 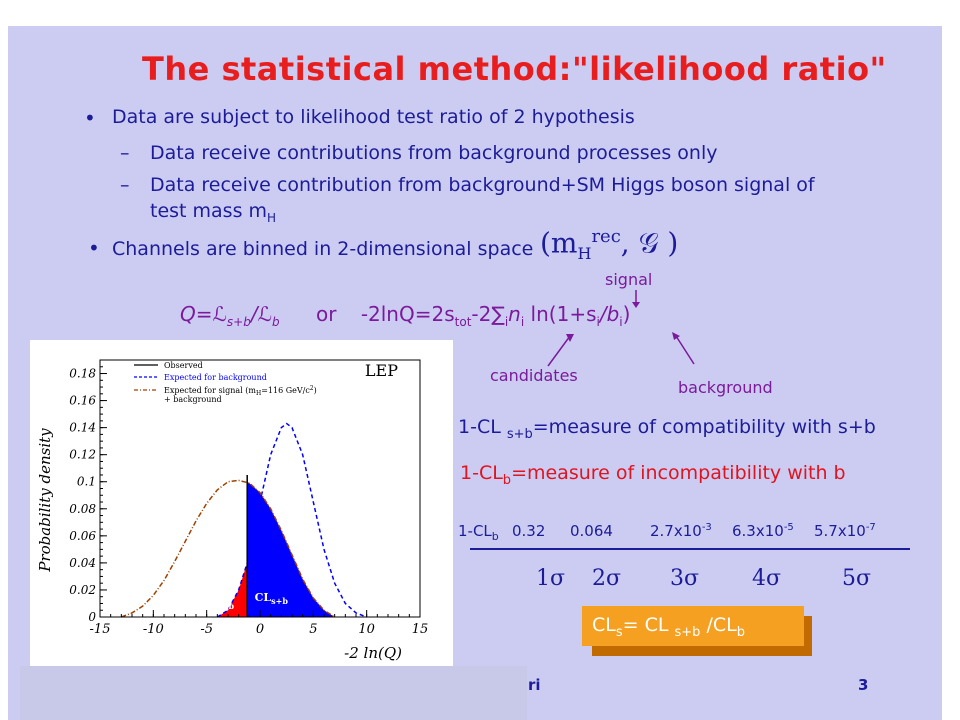 What do you see at coordinates (45, 500) in the screenshot?
I see `y-axis-label: Probability density` at bounding box center [45, 500].